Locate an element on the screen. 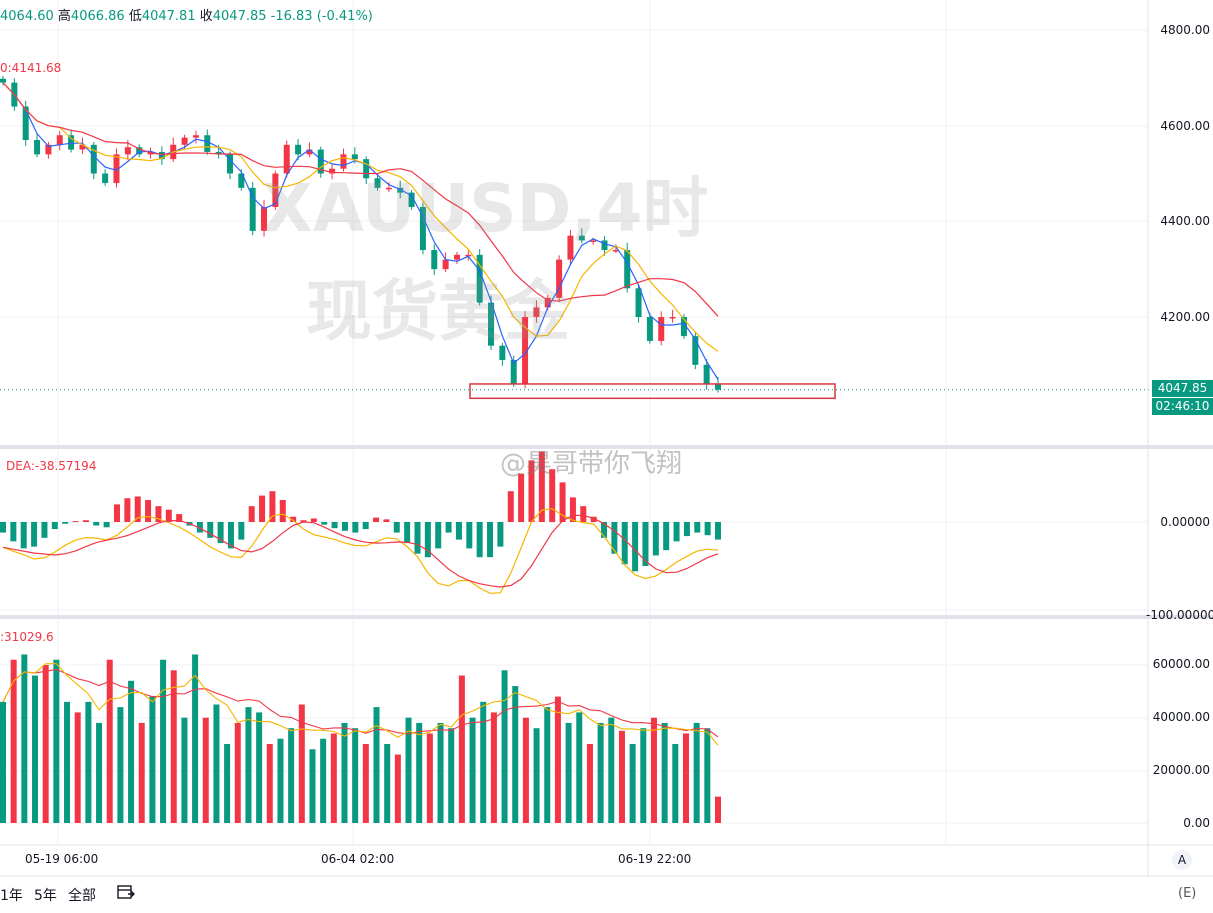  bottom-toolbar: 1年 5年 全部 (E) is located at coordinates (606, 894).